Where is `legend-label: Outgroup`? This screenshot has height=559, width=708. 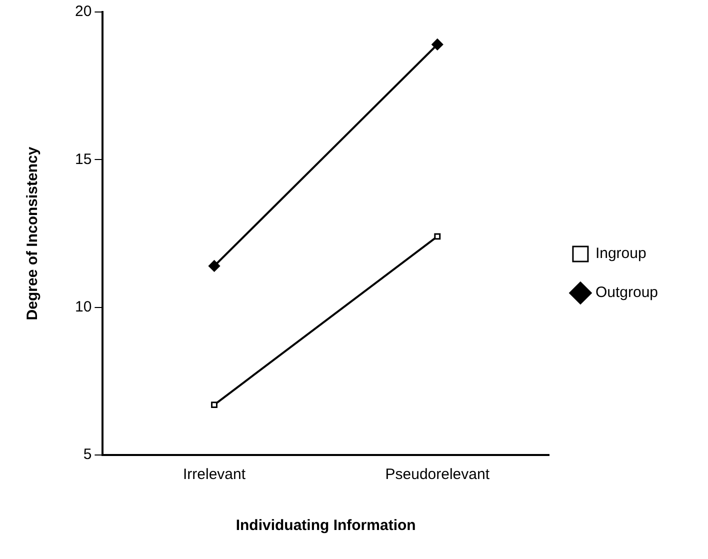
legend-label: Outgroup is located at coordinates (626, 293).